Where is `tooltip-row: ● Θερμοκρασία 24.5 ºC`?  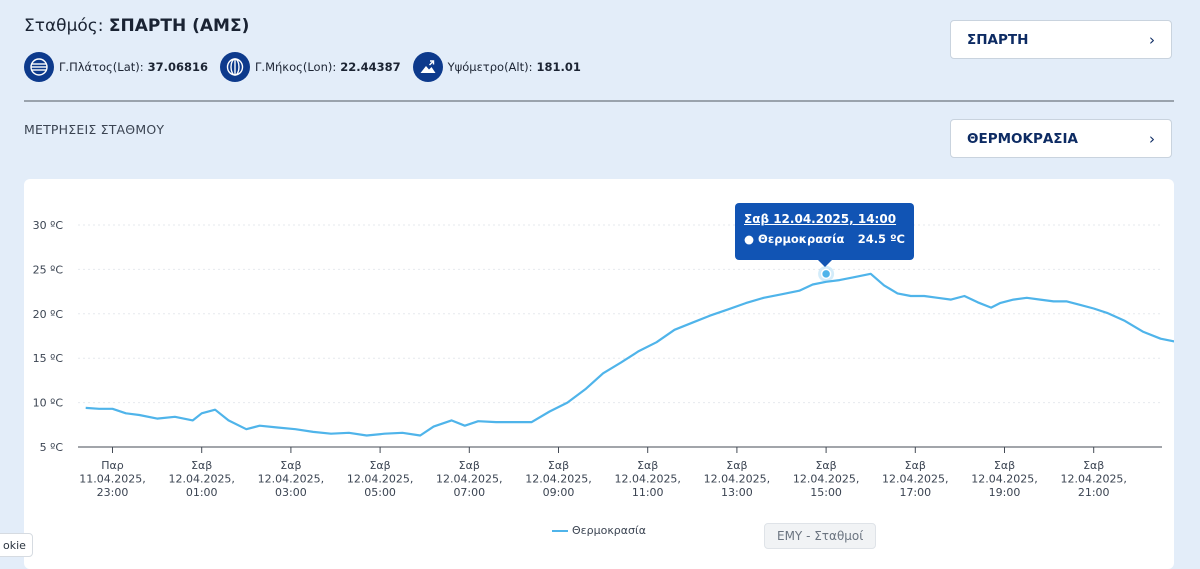 tooltip-row: ● Θερμοκρασία 24.5 ºC is located at coordinates (824, 239).